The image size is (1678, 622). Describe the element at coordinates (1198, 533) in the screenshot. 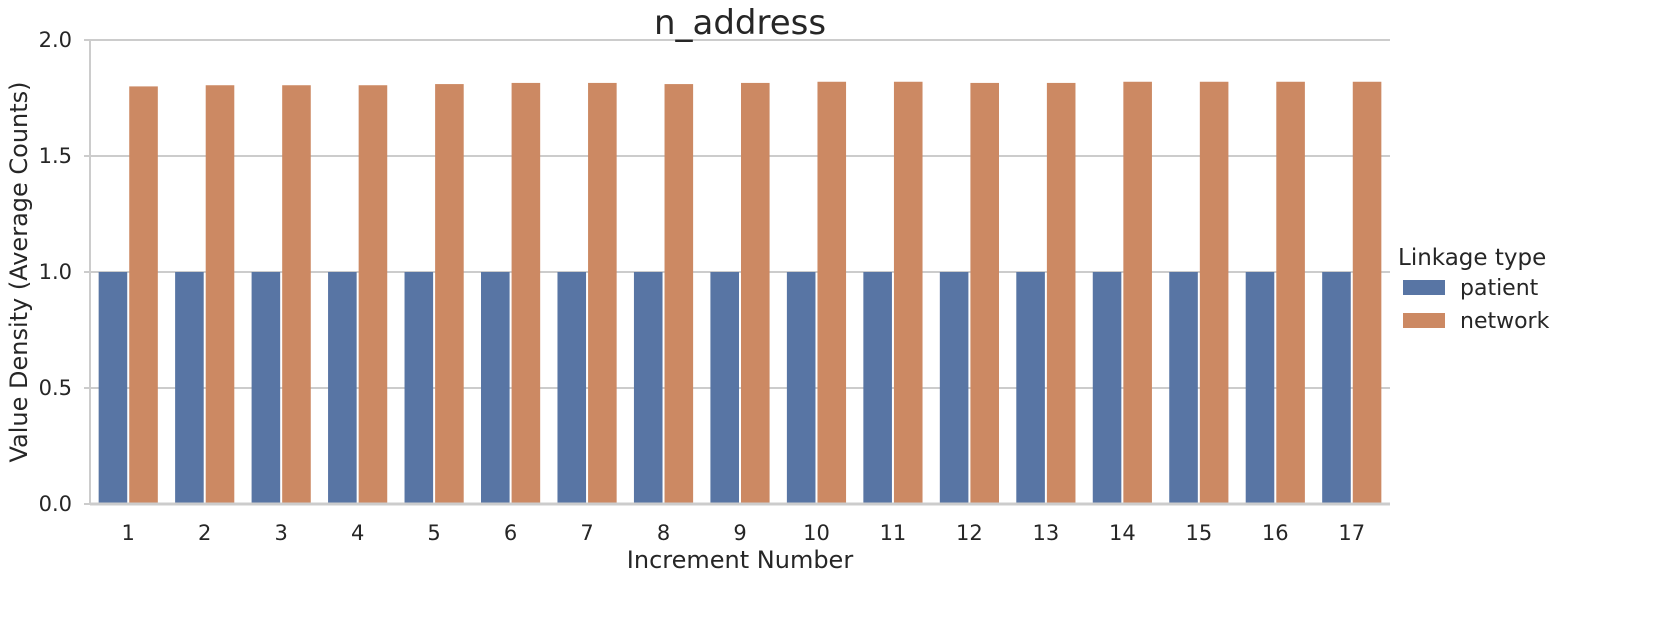

I see `x-tick-label: 15` at that location.